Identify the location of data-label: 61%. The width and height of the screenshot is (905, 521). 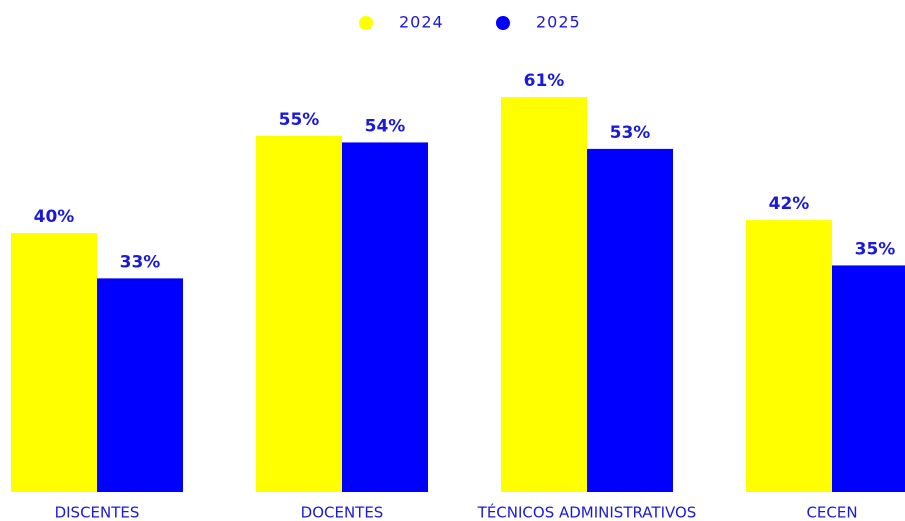
(544, 81).